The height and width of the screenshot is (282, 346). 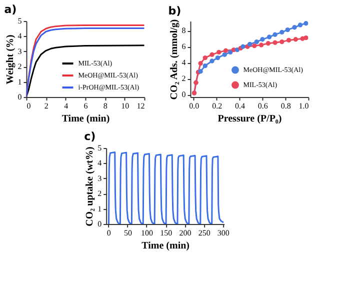 I want to click on y-tick-label: 8, so click(x=184, y=31).